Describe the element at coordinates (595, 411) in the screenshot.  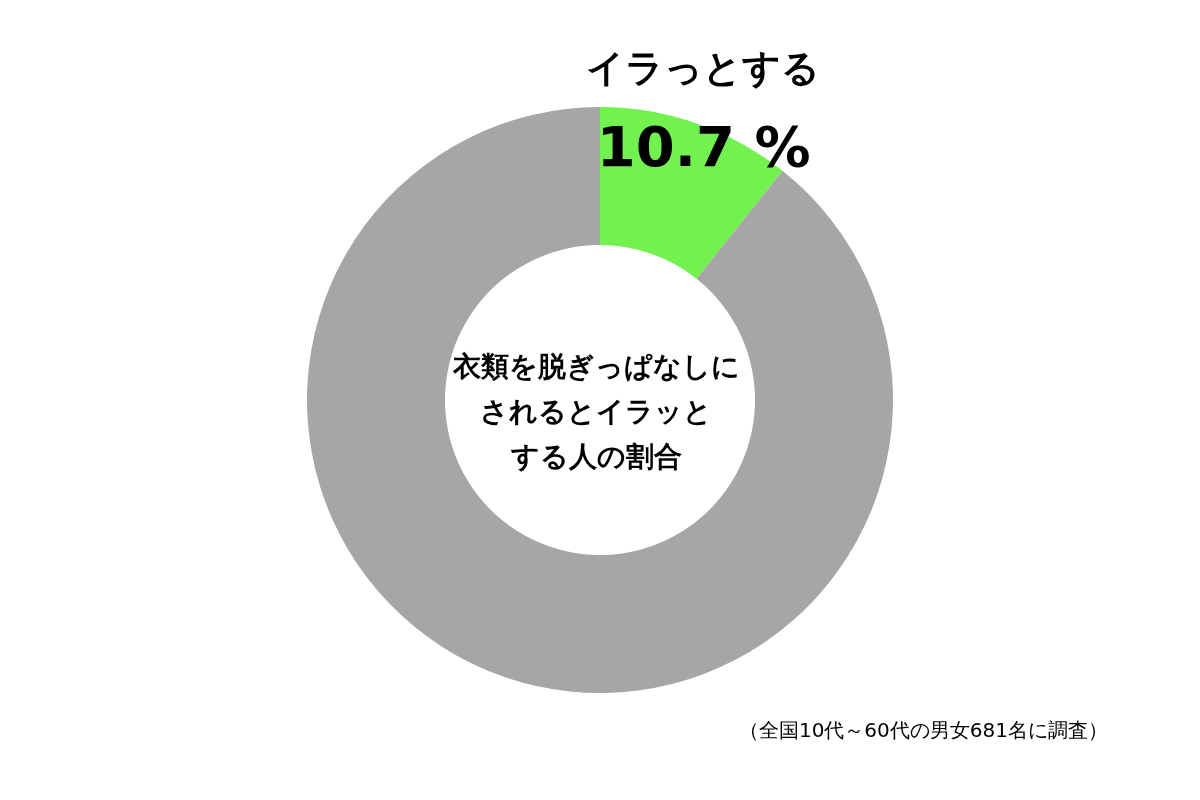
I see `text: 衣類を脱ぎっぱなしにされるとイラッとする人の割合` at that location.